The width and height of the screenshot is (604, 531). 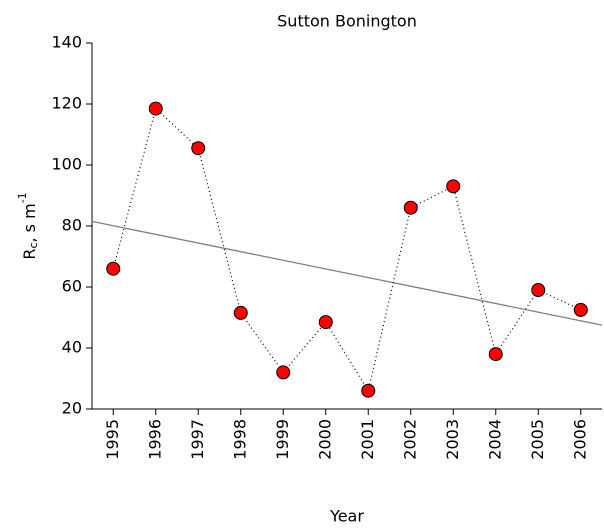 I want to click on x-tick-label: 2006, so click(x=579, y=439).